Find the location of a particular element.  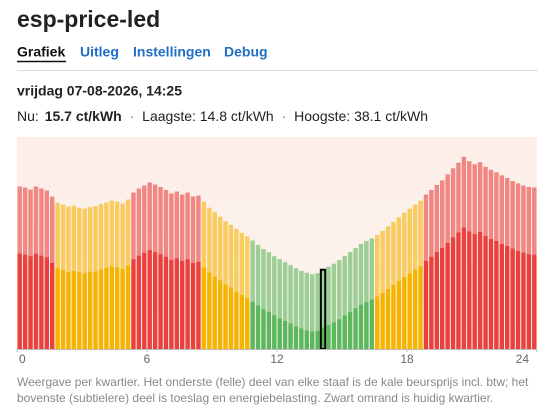

tab: Instellingen is located at coordinates (172, 52).